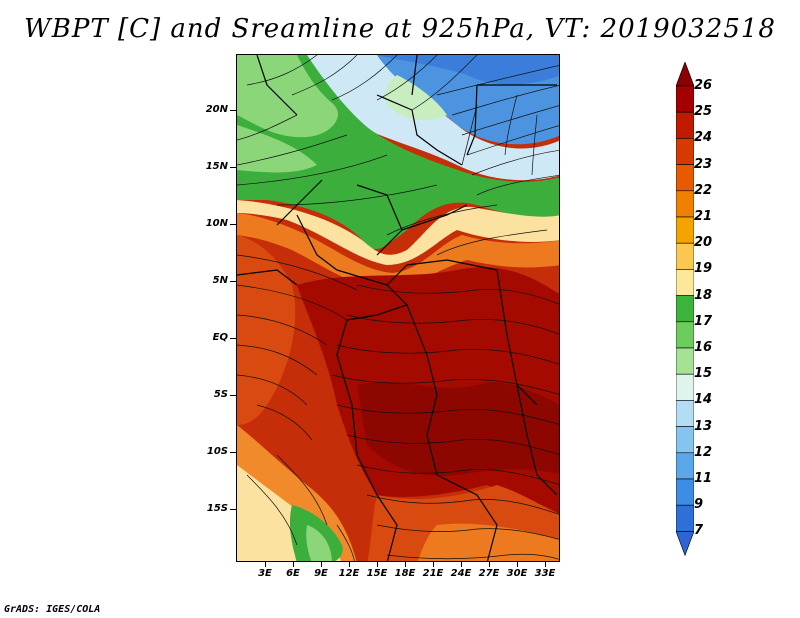  What do you see at coordinates (699, 531) in the screenshot?
I see `colorbar-label: 7` at bounding box center [699, 531].